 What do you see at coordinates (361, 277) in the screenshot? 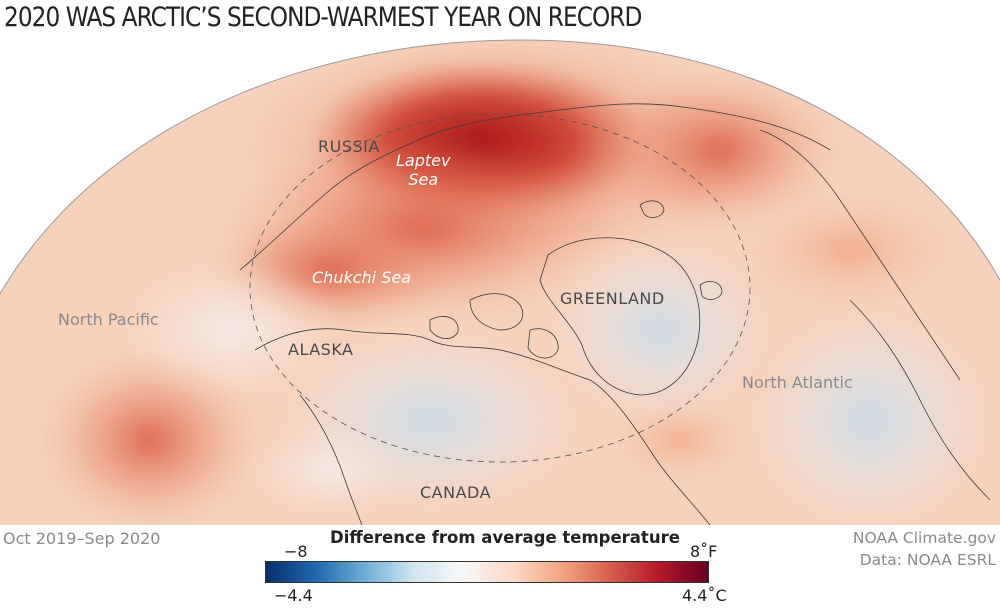
I see `label-chukchi-sea: Chukchi Sea` at bounding box center [361, 277].